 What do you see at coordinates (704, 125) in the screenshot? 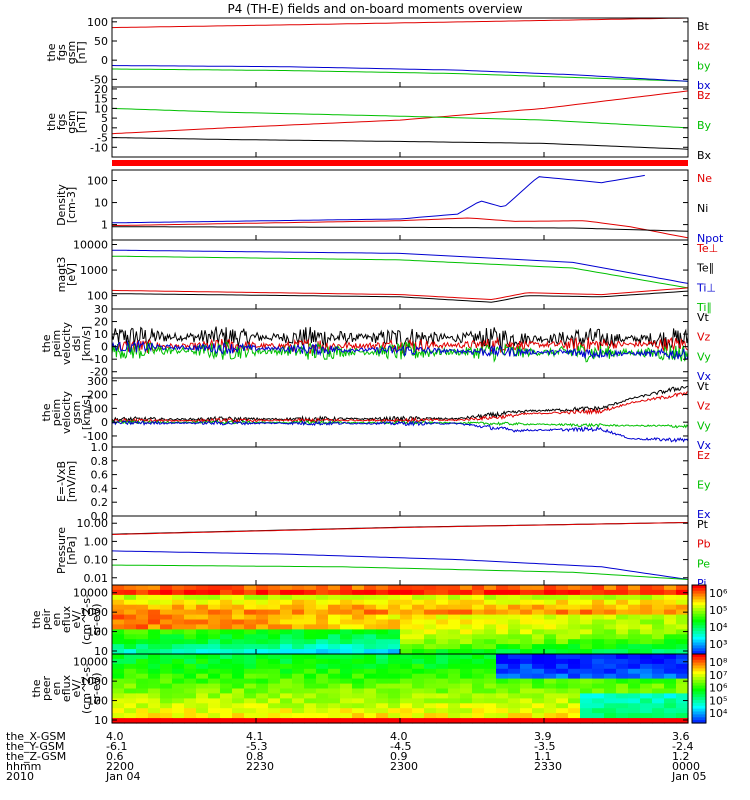
I see `legend-p2-1: By` at bounding box center [704, 125].